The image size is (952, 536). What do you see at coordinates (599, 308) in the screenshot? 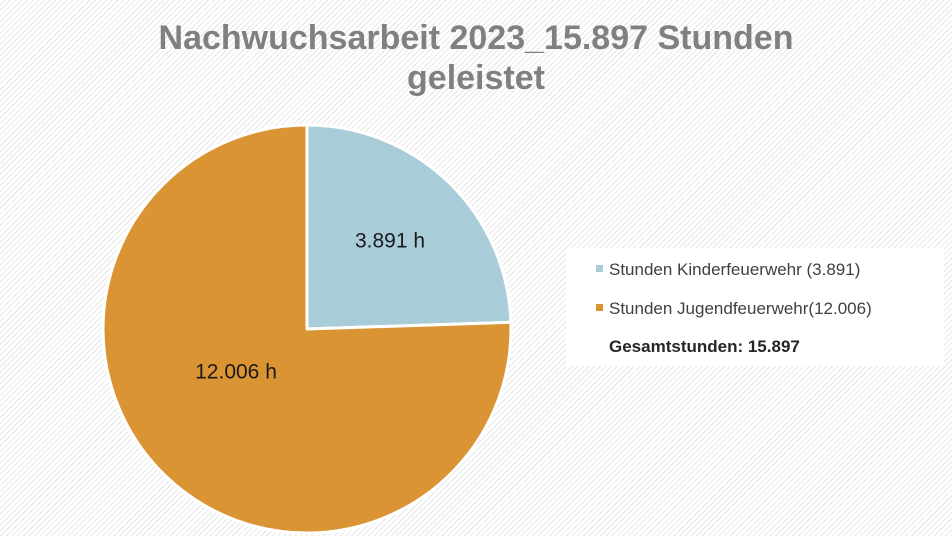
I see `legend-swatch-jugendfeuerwehr` at bounding box center [599, 308].